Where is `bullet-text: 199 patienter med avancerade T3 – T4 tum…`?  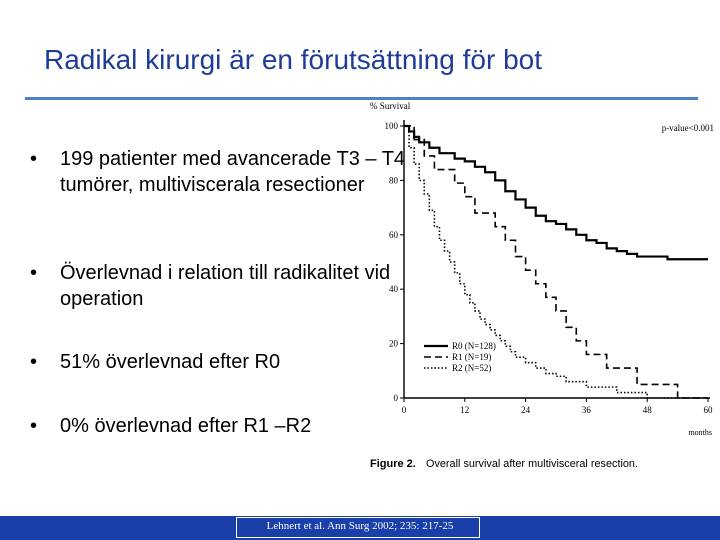
bullet-text: 199 patienter med avancerade T3 – T4 tum… is located at coordinates (233, 172).